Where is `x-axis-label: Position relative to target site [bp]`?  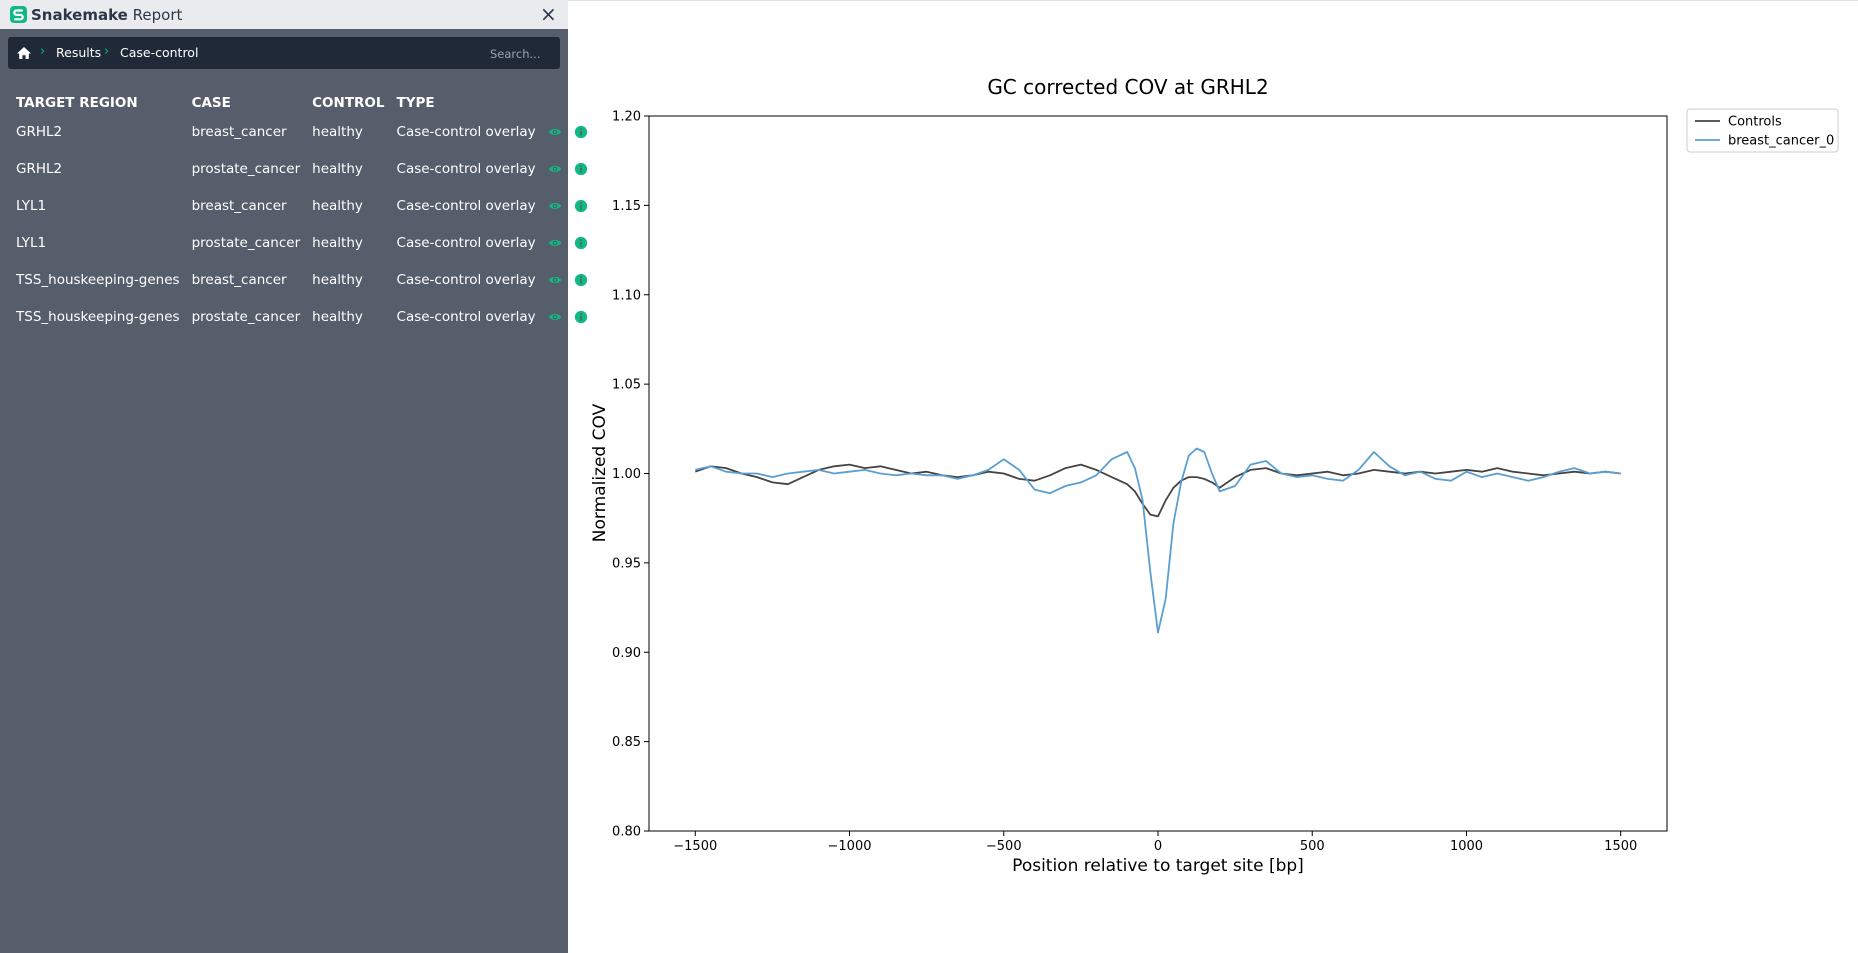 x-axis-label: Position relative to target site [bp] is located at coordinates (1158, 866).